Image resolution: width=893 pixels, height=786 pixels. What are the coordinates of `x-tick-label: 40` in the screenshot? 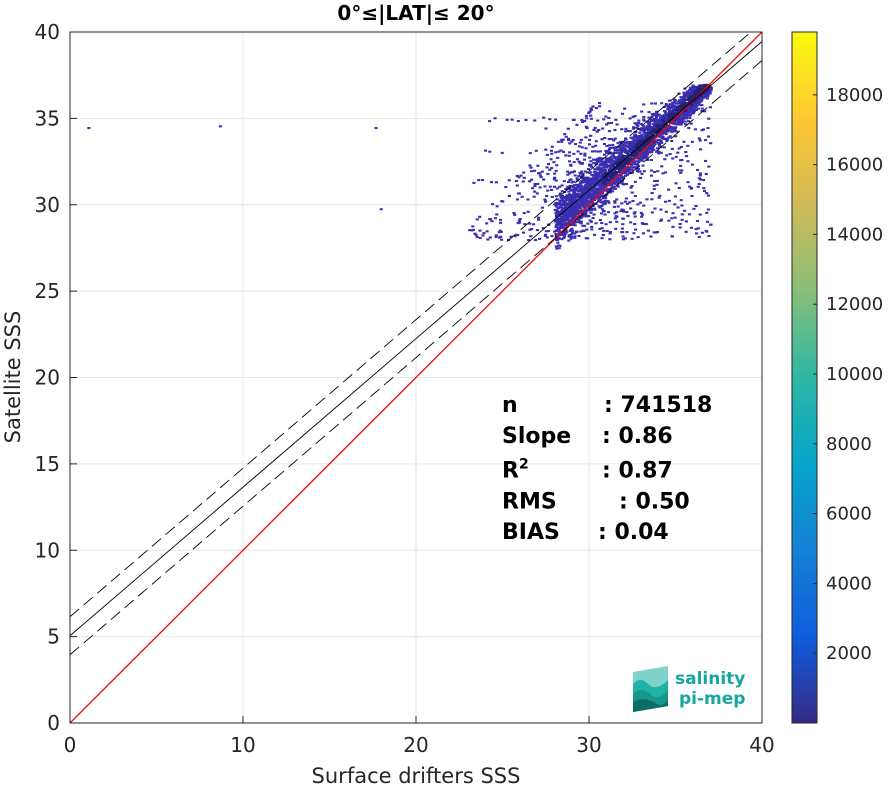 It's located at (761, 745).